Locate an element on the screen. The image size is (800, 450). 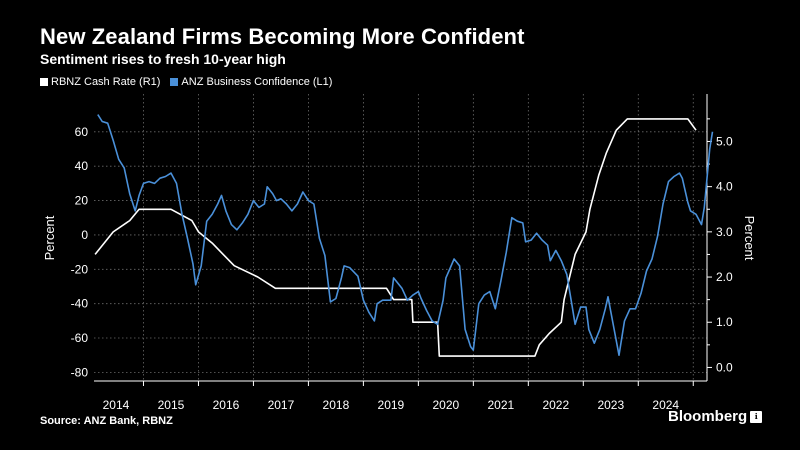
y-left-tick-label: 0 is located at coordinates (84, 235).